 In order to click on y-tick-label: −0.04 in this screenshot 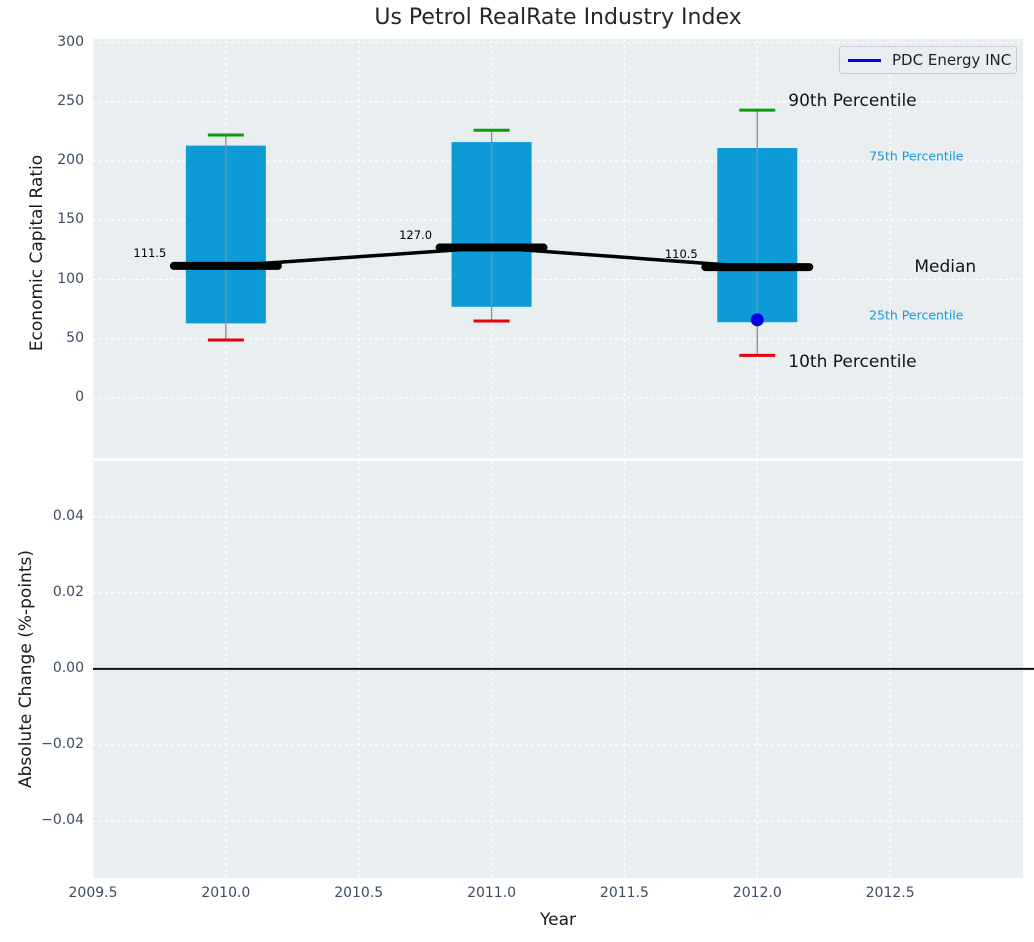, I will do `click(62, 819)`.